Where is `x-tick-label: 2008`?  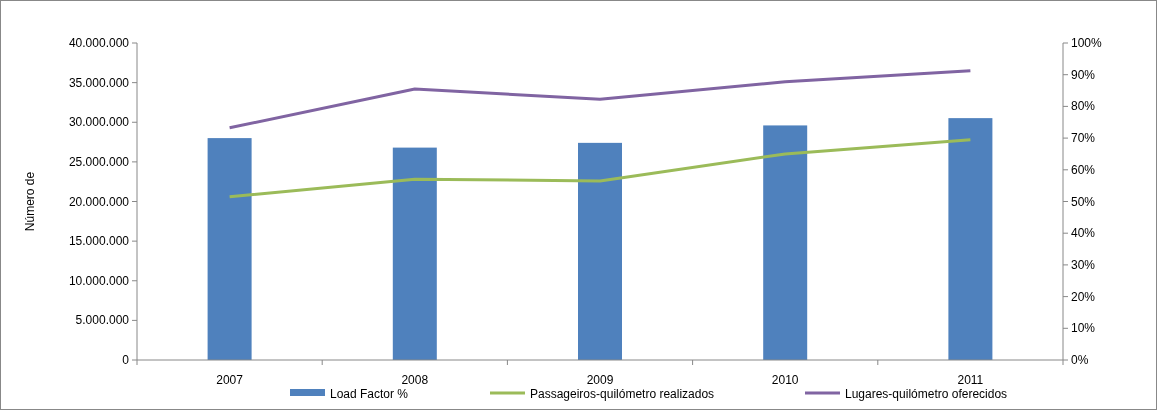 x-tick-label: 2008 is located at coordinates (415, 380).